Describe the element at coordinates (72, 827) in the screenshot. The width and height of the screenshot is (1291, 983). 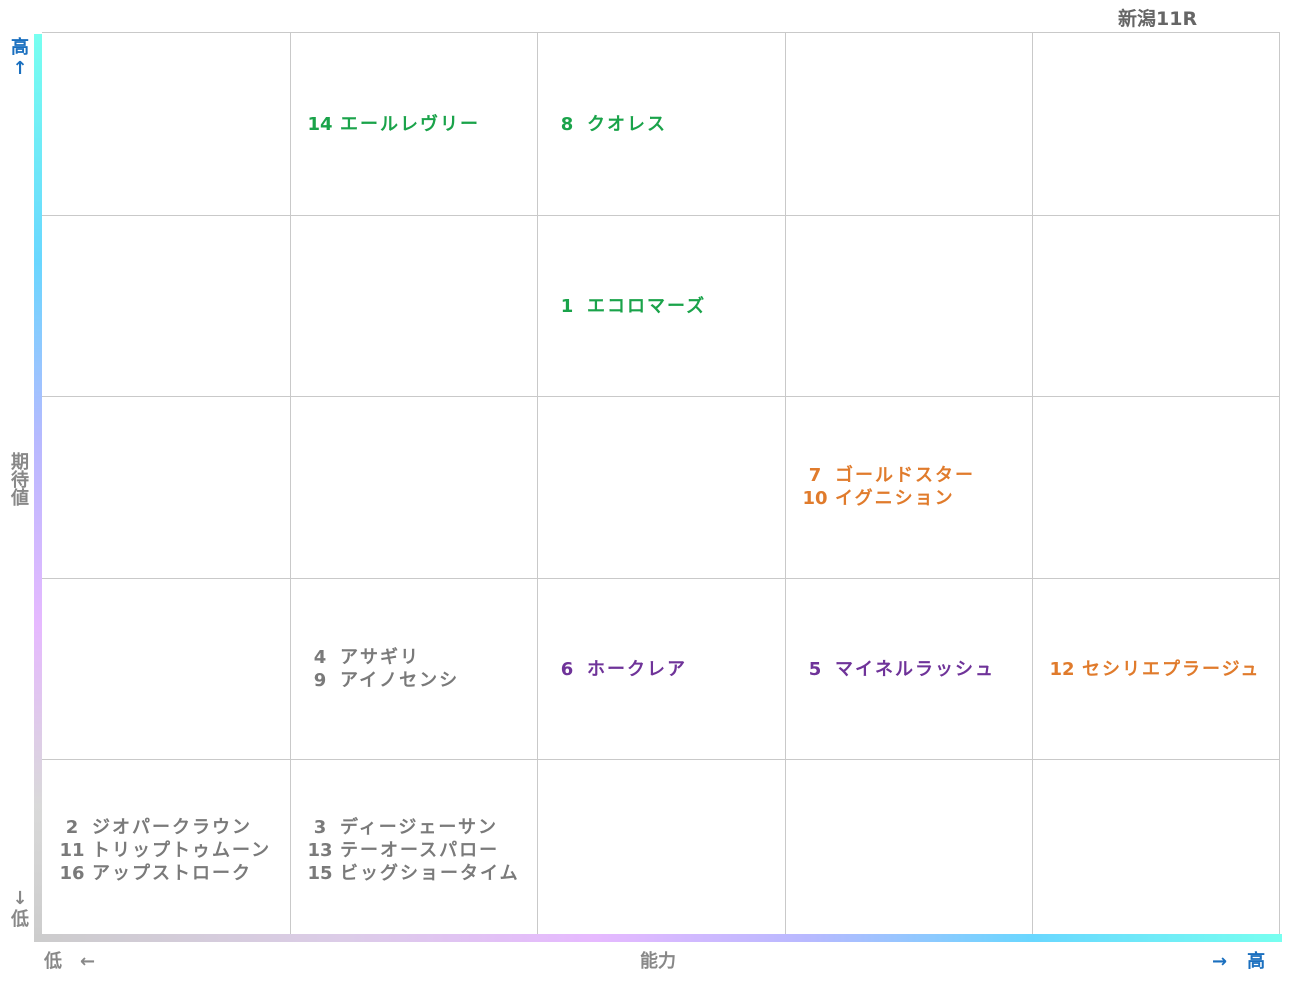
I see `horse-number: 2` at that location.